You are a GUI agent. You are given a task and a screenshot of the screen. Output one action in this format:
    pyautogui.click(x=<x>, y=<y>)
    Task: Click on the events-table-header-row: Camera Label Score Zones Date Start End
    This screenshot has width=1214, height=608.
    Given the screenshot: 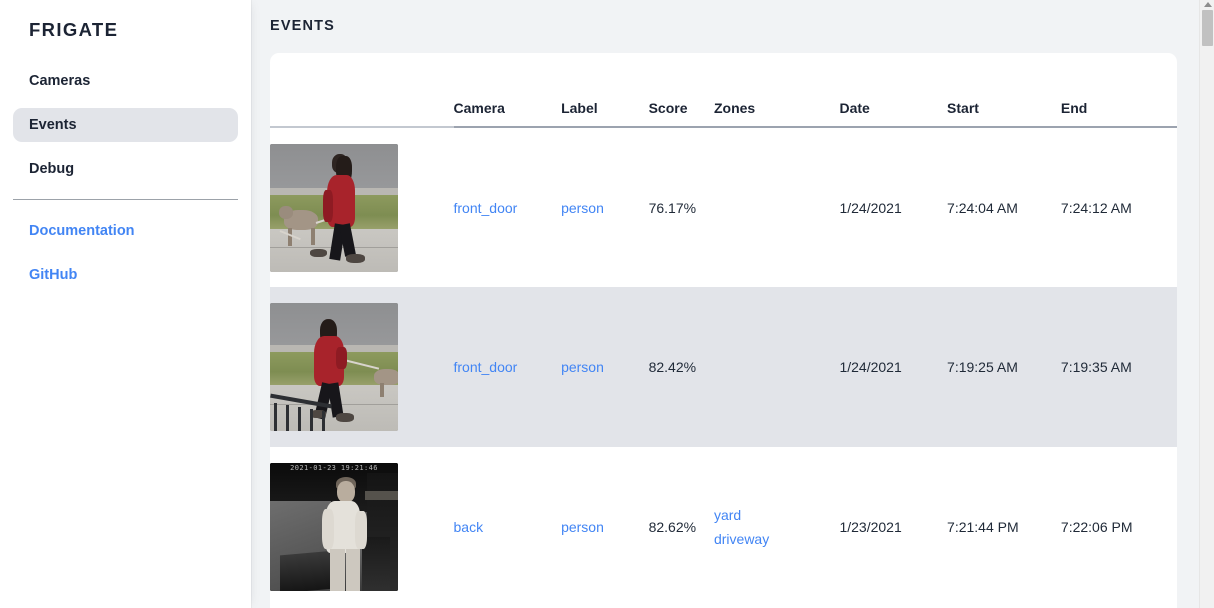 What is the action you would take?
    pyautogui.click(x=723, y=90)
    